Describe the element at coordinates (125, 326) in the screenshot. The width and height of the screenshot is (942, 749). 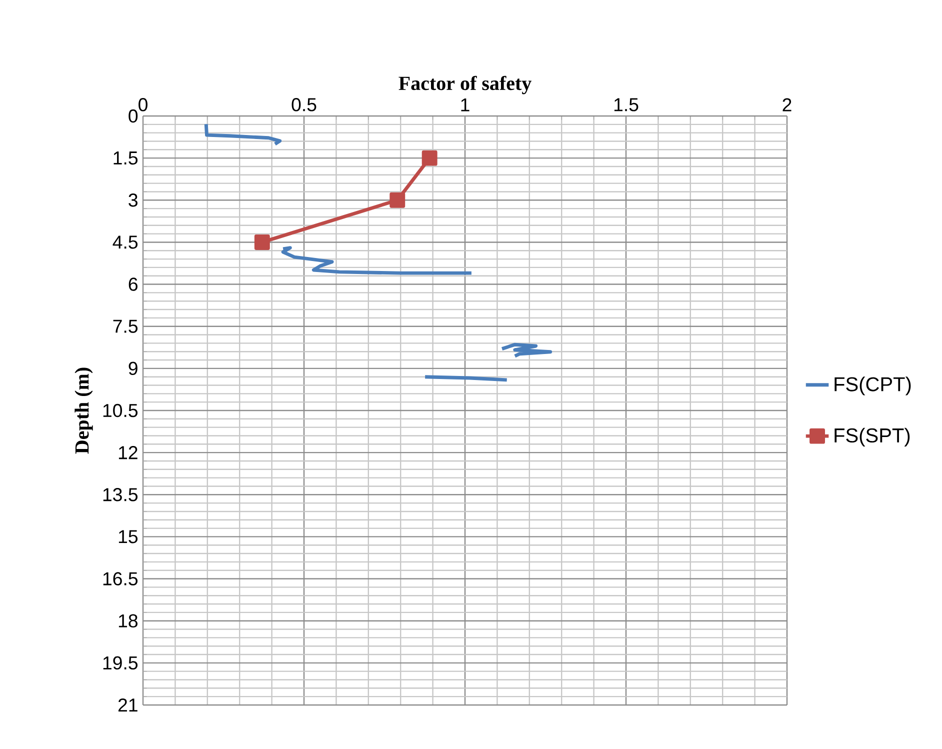
I see `y-tick-label: 7.5` at that location.